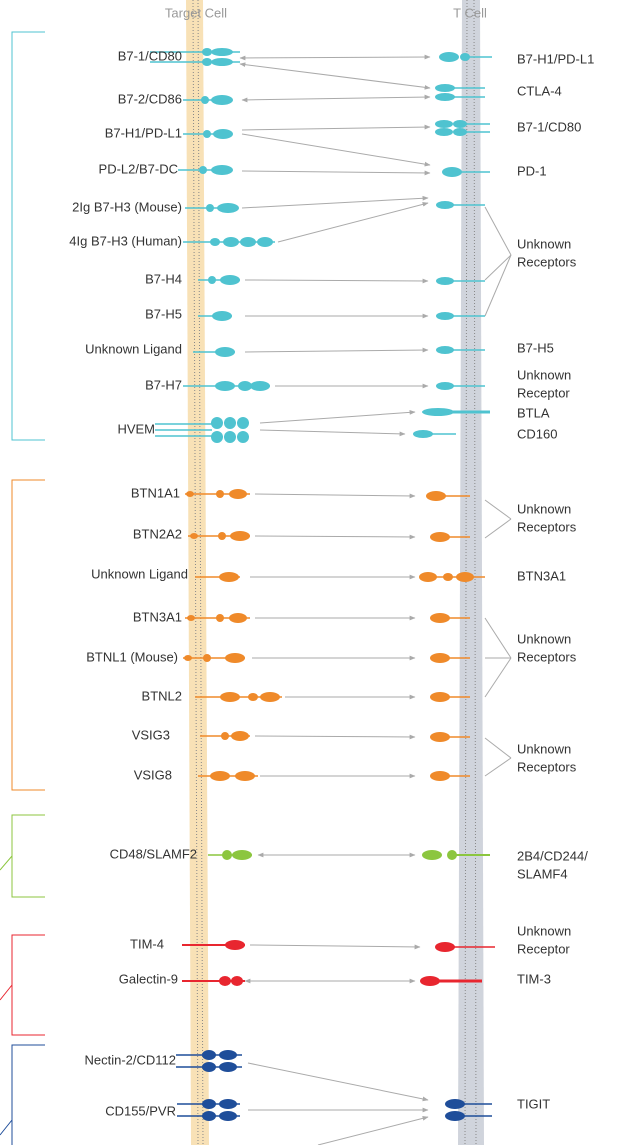  What do you see at coordinates (138, 168) in the screenshot?
I see `ligand-label: PD-L2/B7-DC` at bounding box center [138, 168].